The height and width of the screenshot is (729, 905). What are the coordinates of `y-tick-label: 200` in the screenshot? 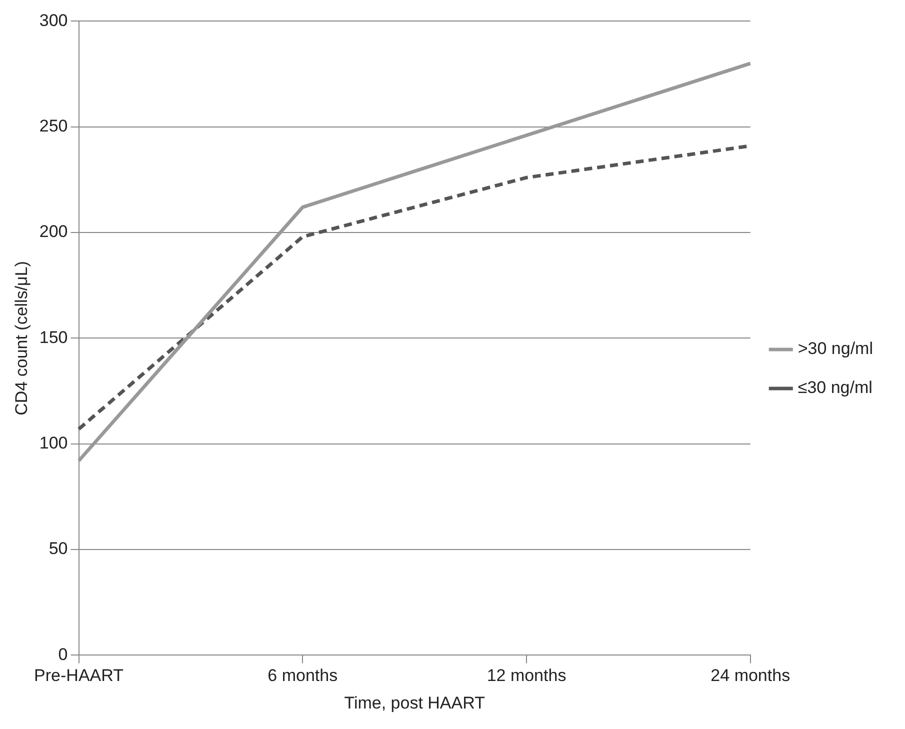 It's located at (53, 232).